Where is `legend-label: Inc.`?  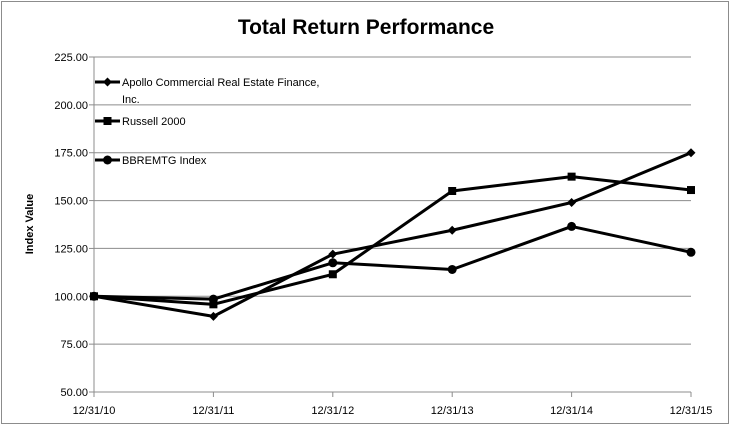 legend-label: Inc. is located at coordinates (131, 100).